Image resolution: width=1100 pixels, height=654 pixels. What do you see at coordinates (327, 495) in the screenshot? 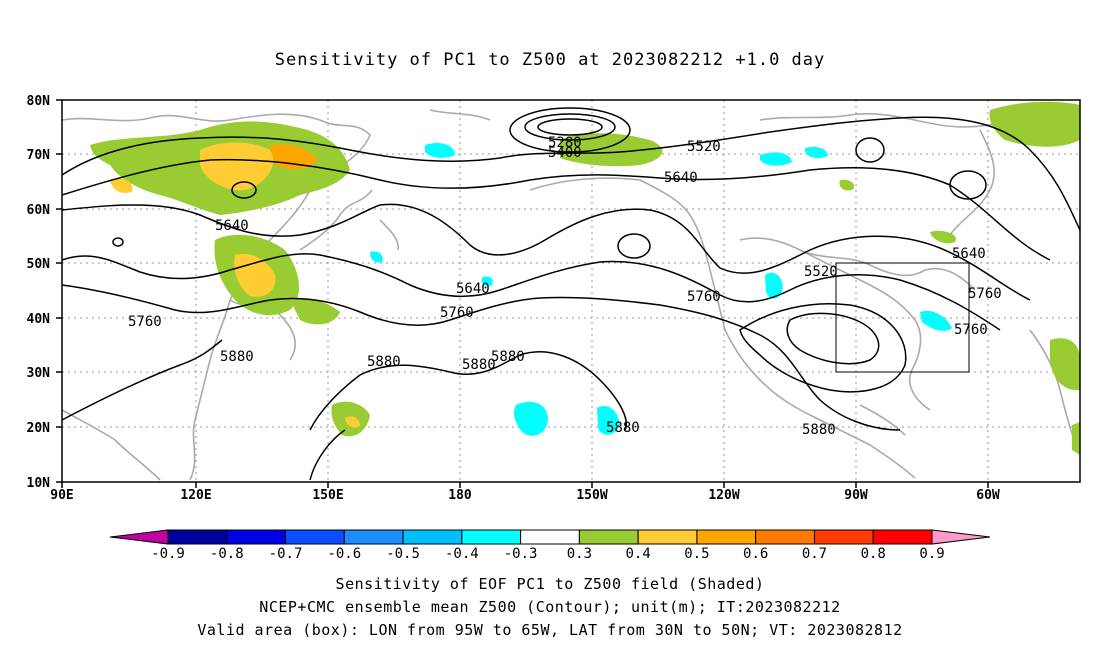
I see `lon-label: 150E` at bounding box center [327, 495].